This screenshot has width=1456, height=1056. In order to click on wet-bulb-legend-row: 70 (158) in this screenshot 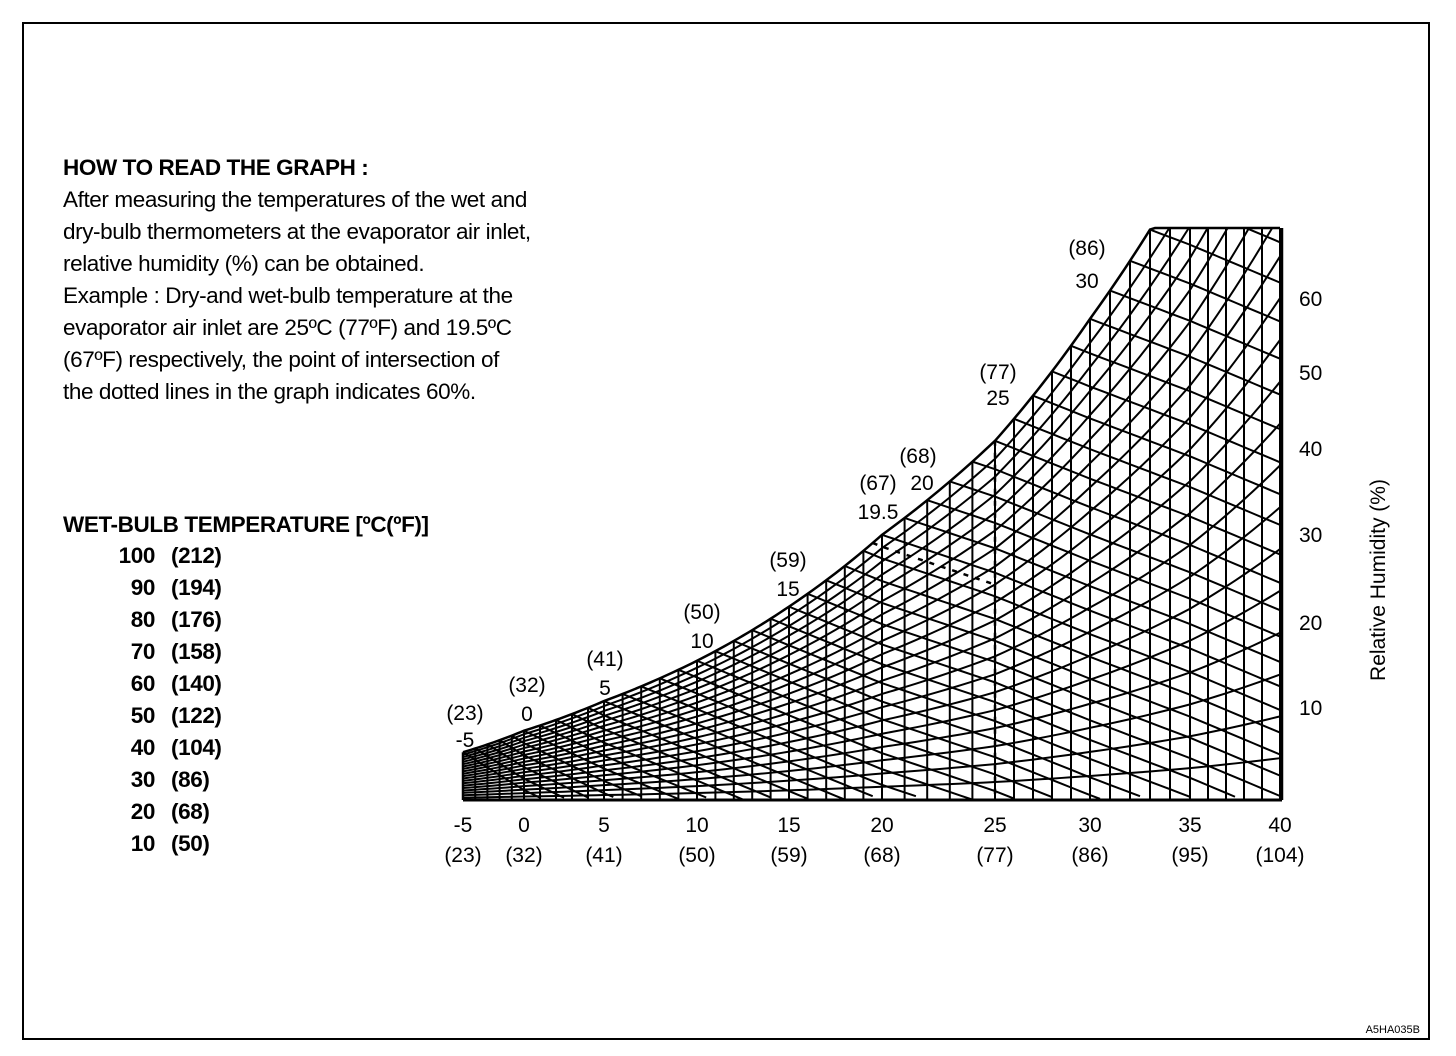, I will do `click(246, 652)`.